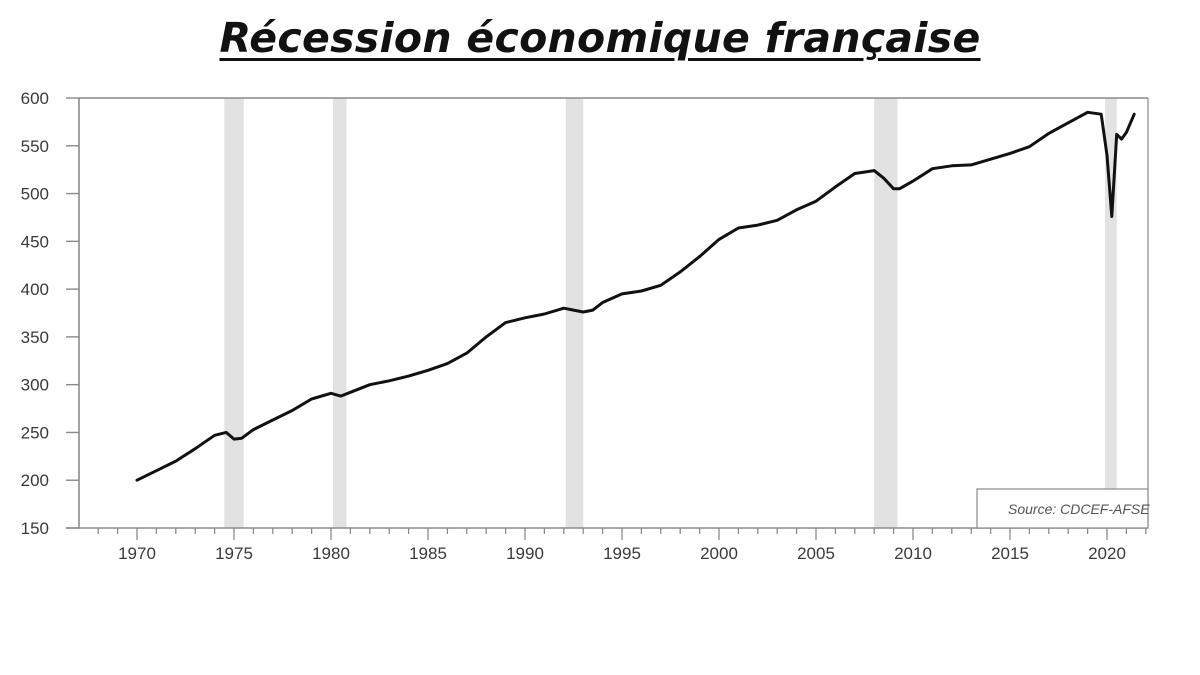  I want to click on y-tick-label: 150, so click(35, 528).